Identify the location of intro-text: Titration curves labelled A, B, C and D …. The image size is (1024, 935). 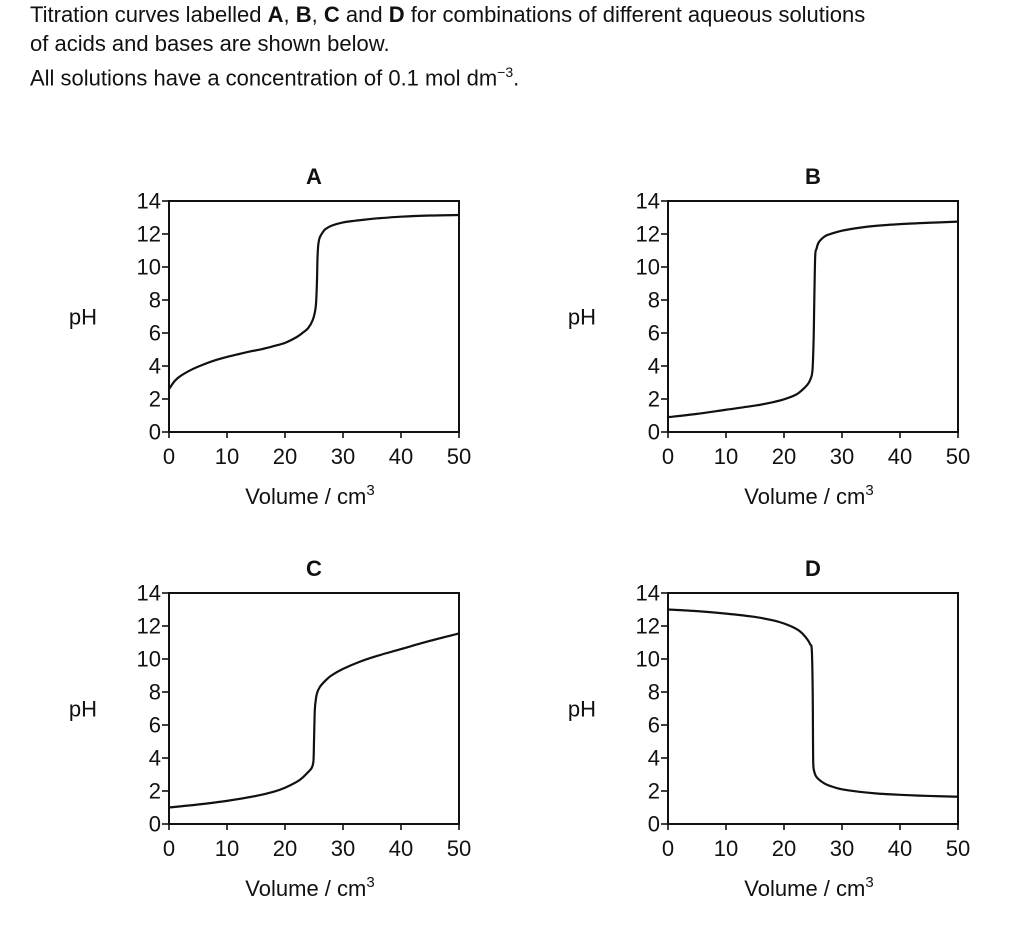
(525, 46).